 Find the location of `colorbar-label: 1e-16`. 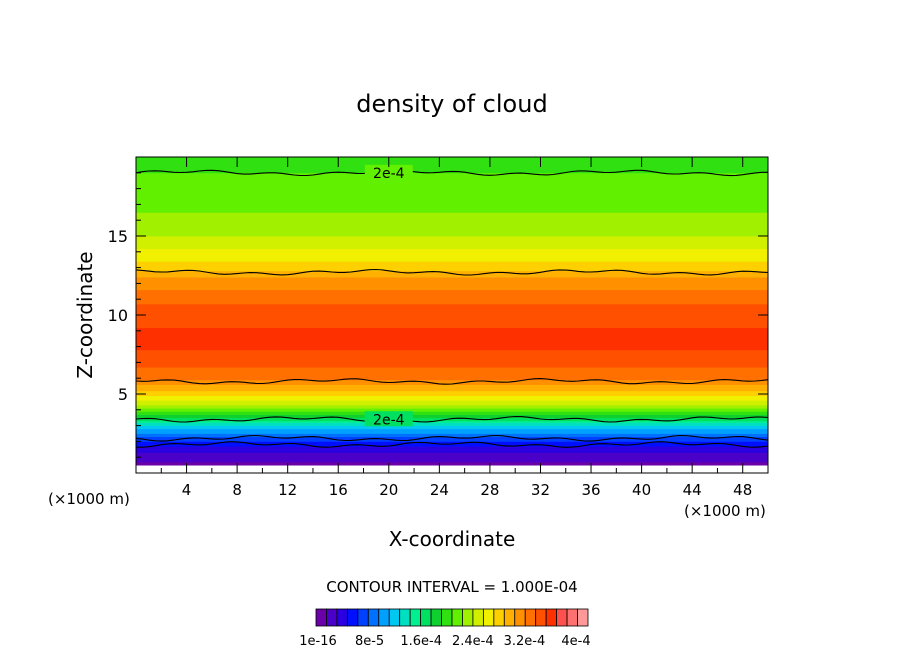

colorbar-label: 1e-16 is located at coordinates (318, 641).